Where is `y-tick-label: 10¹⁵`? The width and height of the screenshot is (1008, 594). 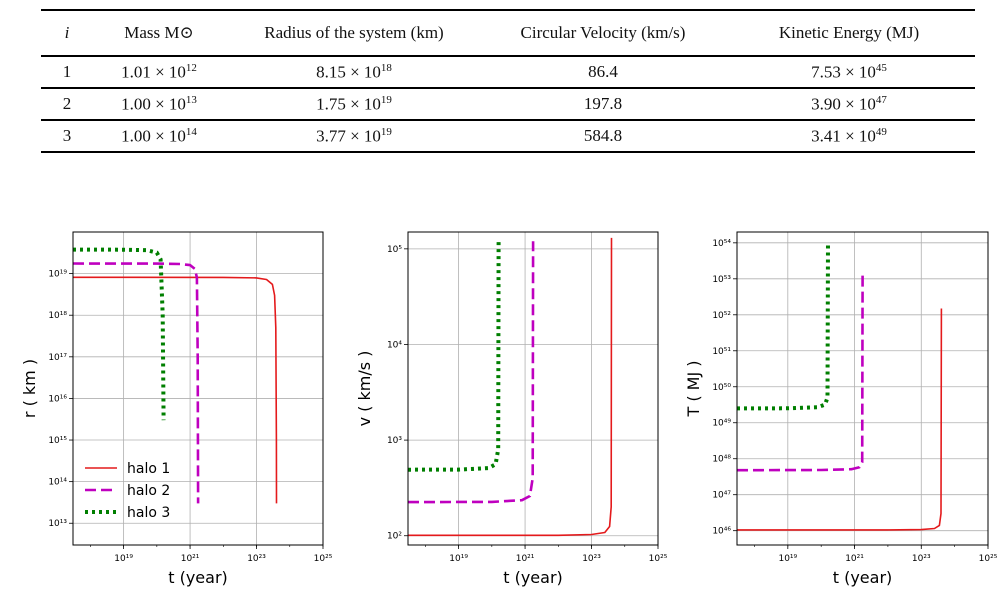 y-tick-label: 10¹⁵ is located at coordinates (57, 441).